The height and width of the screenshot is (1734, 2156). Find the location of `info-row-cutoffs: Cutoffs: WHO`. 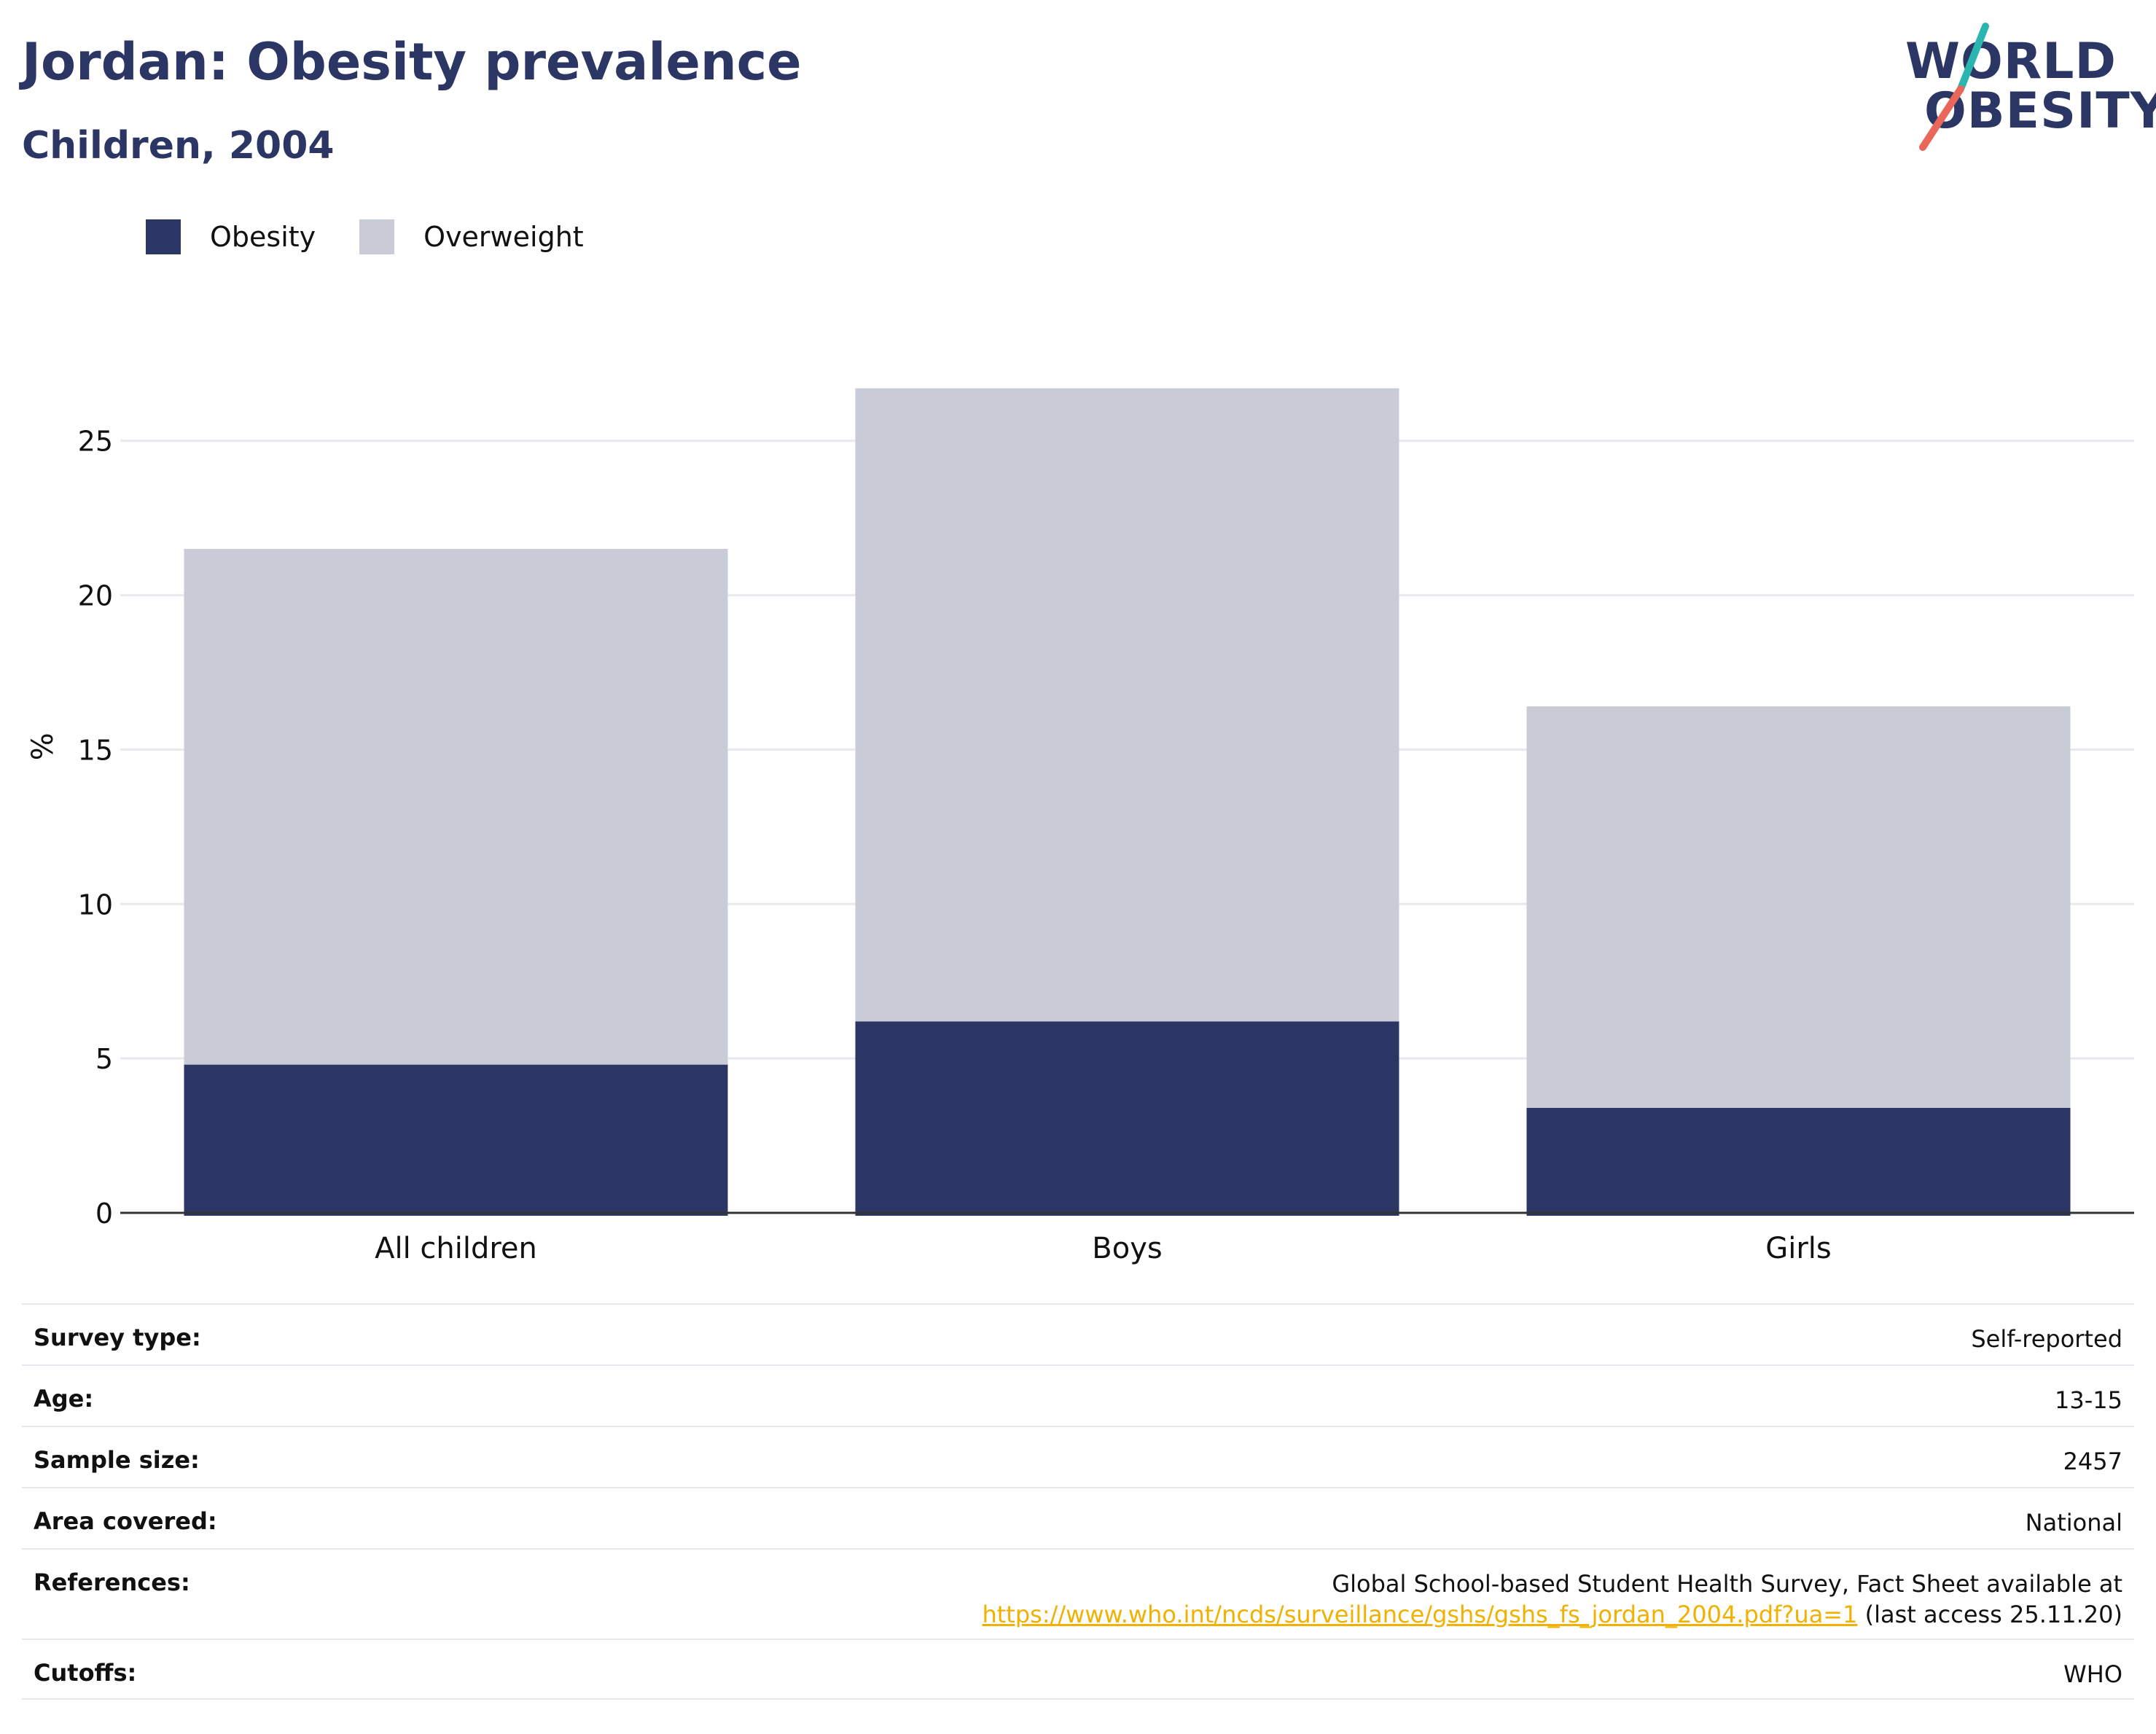

info-row-cutoffs: Cutoffs: WHO is located at coordinates (1078, 1669).